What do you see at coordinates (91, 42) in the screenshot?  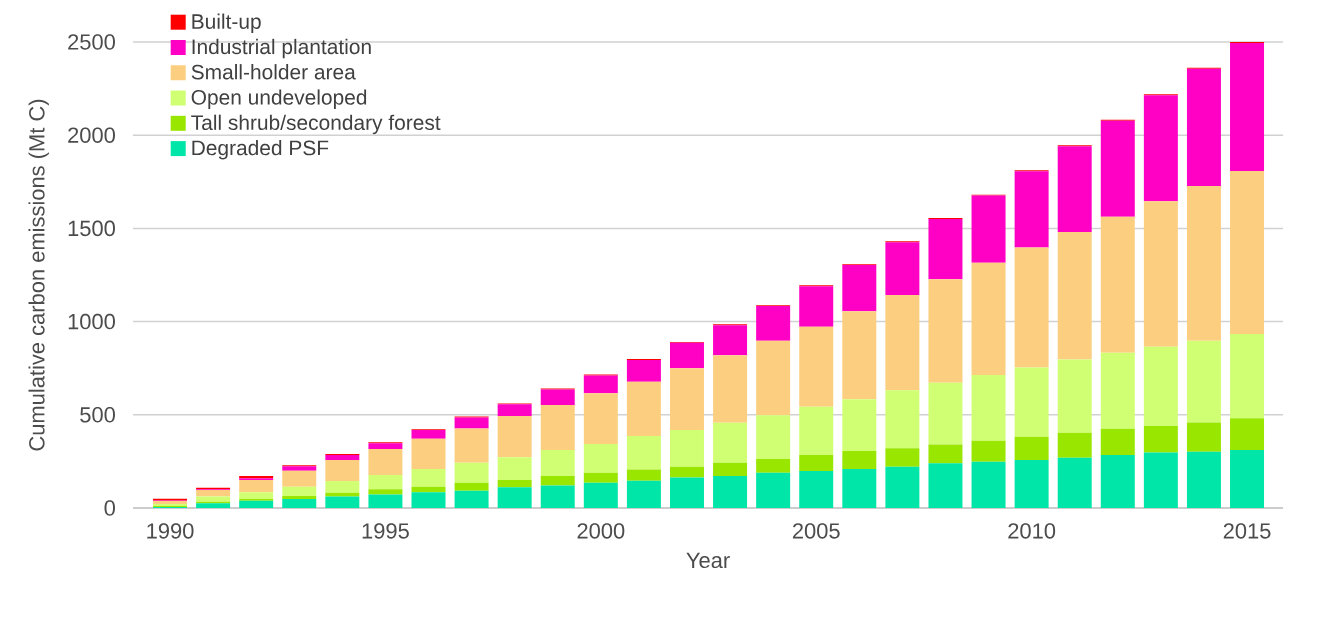 I see `y-tick-label: 2500` at bounding box center [91, 42].